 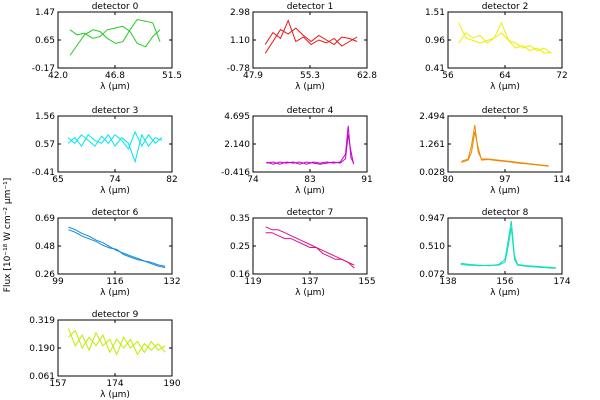 What do you see at coordinates (505, 111) in the screenshot?
I see `panel-title: detector 5` at bounding box center [505, 111].